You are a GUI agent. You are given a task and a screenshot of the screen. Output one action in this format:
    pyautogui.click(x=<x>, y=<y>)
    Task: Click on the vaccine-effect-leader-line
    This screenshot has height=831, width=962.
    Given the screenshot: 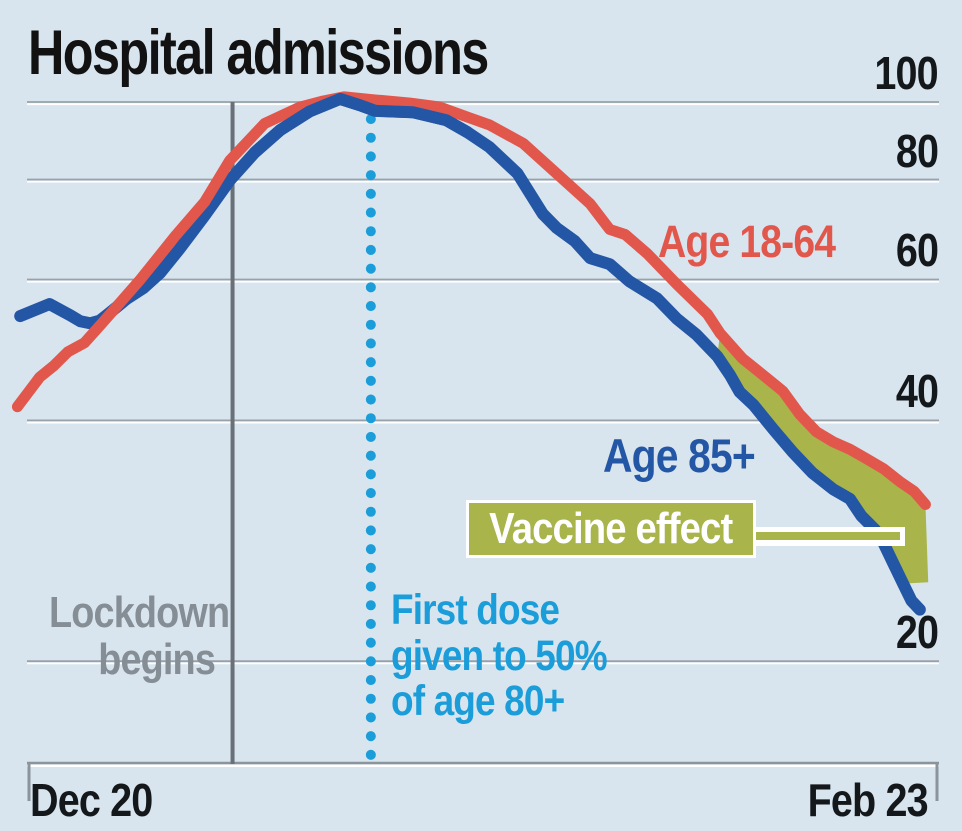 What is the action you would take?
    pyautogui.click(x=828, y=536)
    